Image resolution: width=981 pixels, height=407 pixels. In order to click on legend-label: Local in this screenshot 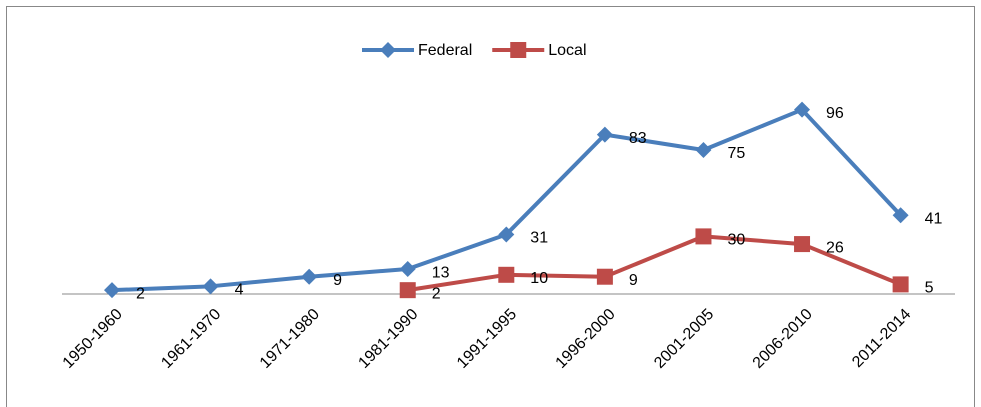, I will do `click(567, 50)`.